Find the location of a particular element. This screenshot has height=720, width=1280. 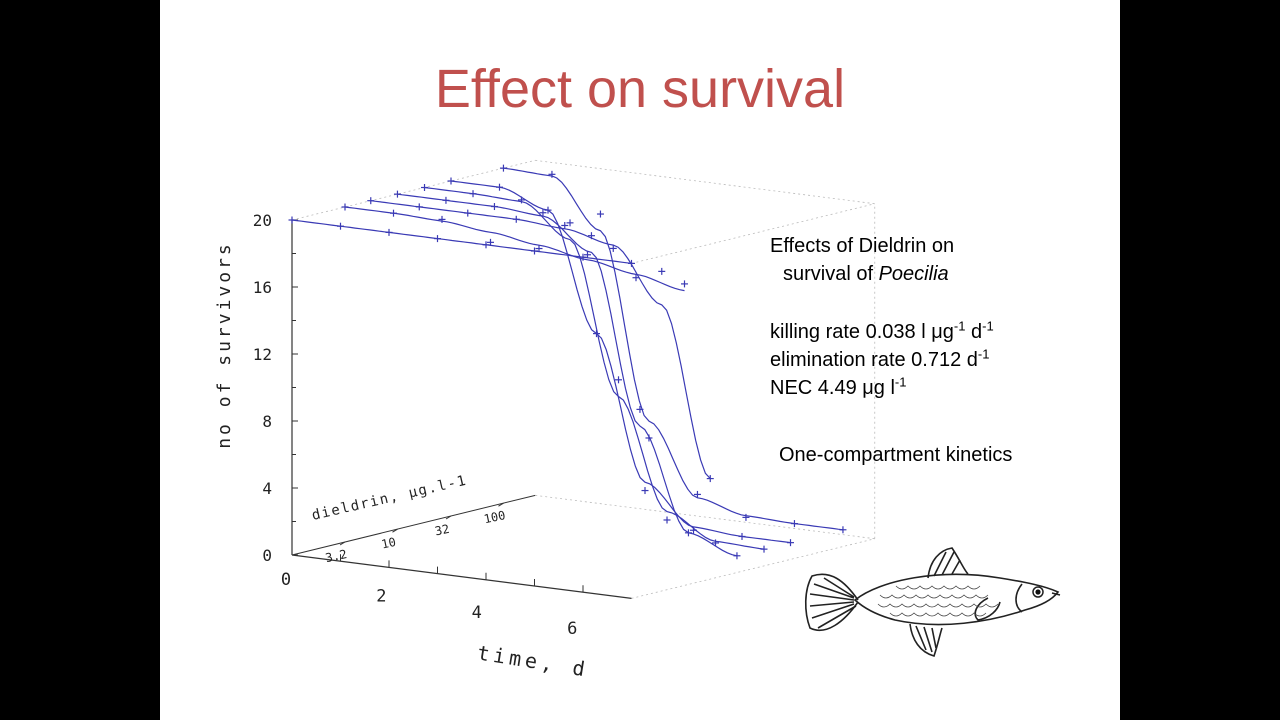

desc-line-2: survival of Poecilia is located at coordinates (862, 274).